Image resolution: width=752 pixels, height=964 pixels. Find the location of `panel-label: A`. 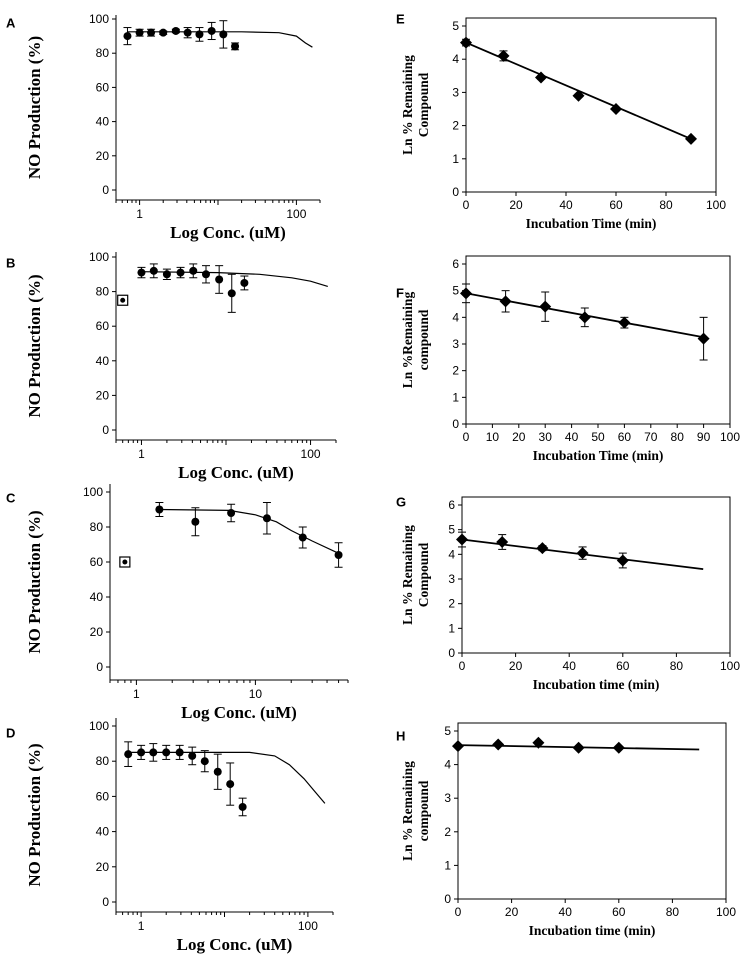

panel-label: A is located at coordinates (11, 23).